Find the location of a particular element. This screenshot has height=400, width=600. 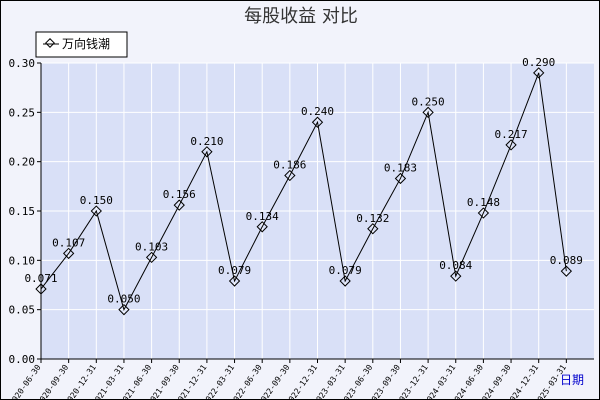

data-label: 0.084 is located at coordinates (455, 265).